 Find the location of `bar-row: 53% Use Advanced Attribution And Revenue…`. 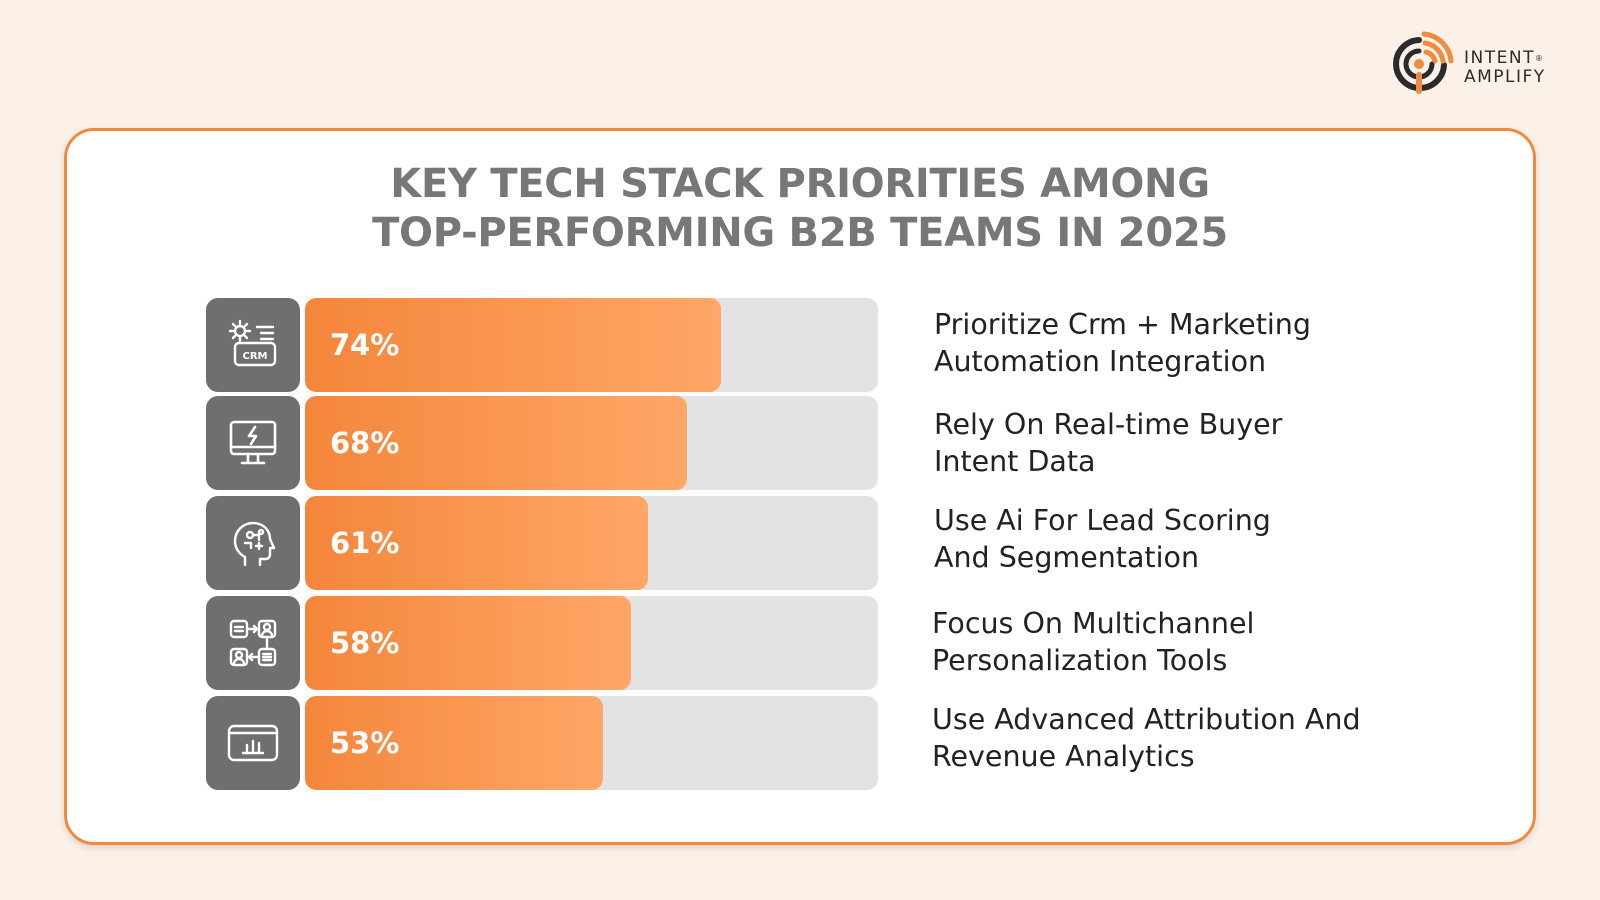

bar-row: 53% Use Advanced Attribution And Revenue… is located at coordinates (806, 743).